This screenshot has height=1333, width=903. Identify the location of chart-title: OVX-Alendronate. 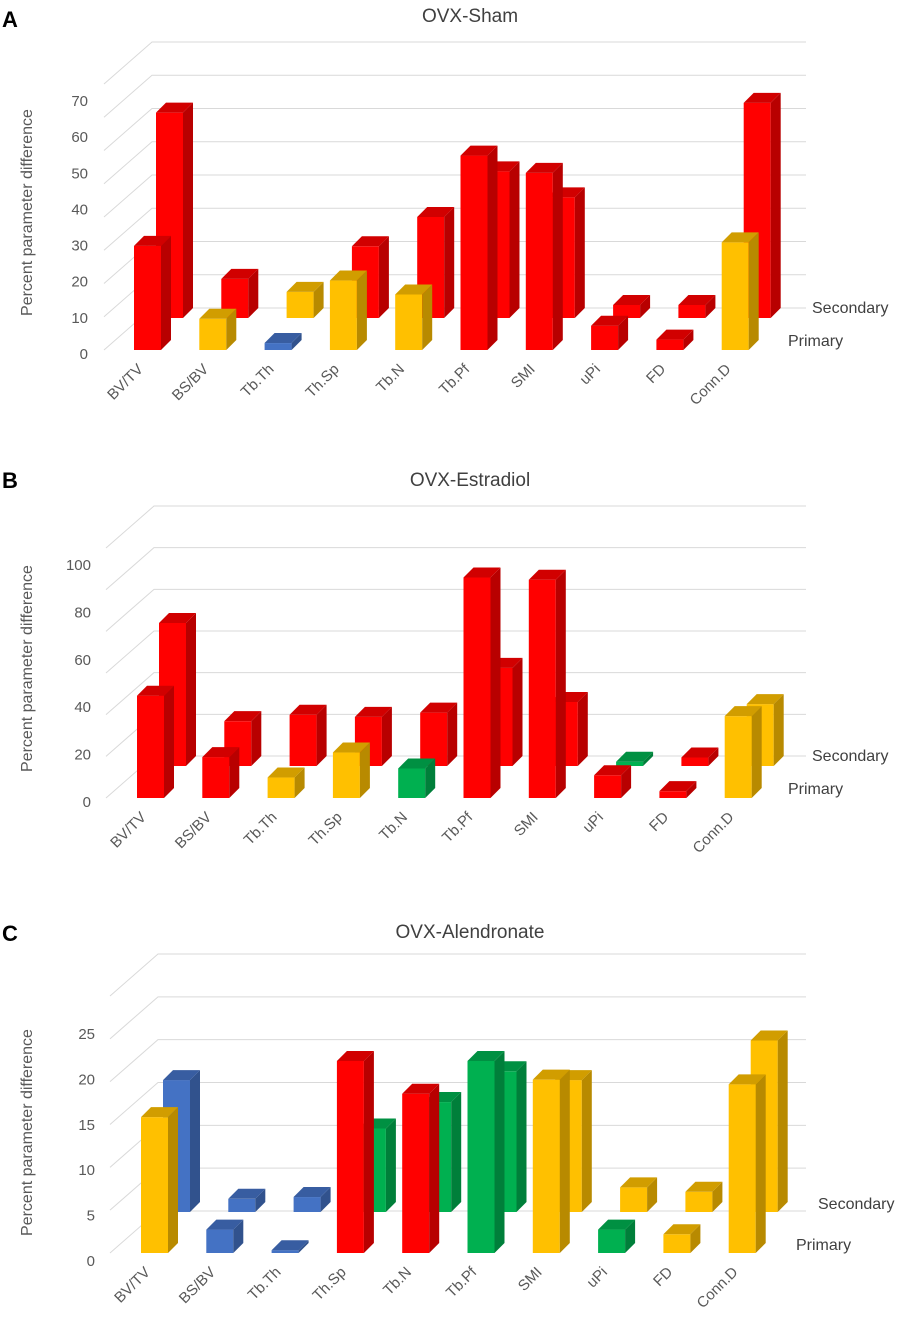
(470, 932).